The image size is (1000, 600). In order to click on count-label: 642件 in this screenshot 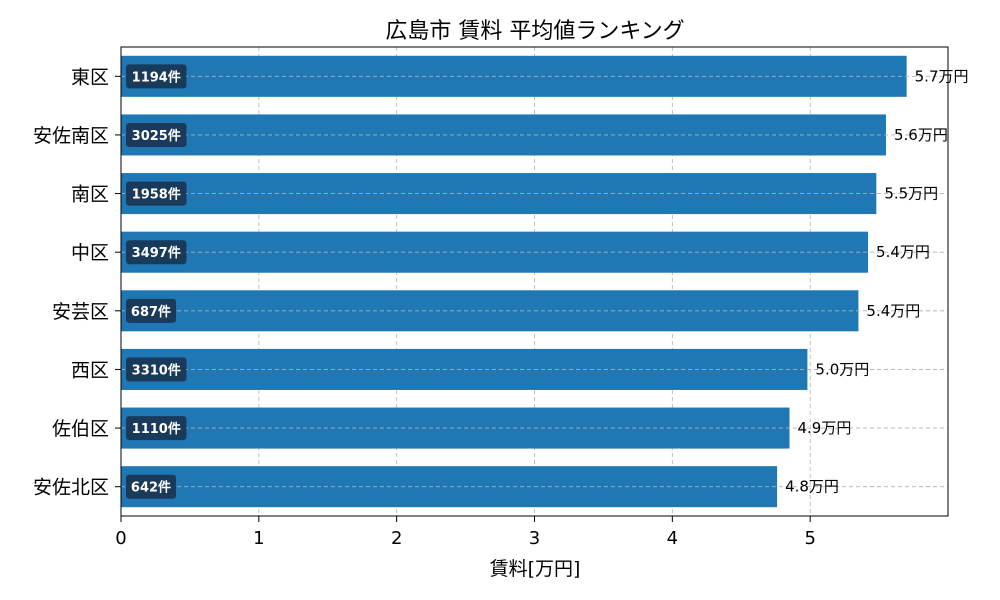, I will do `click(151, 488)`.